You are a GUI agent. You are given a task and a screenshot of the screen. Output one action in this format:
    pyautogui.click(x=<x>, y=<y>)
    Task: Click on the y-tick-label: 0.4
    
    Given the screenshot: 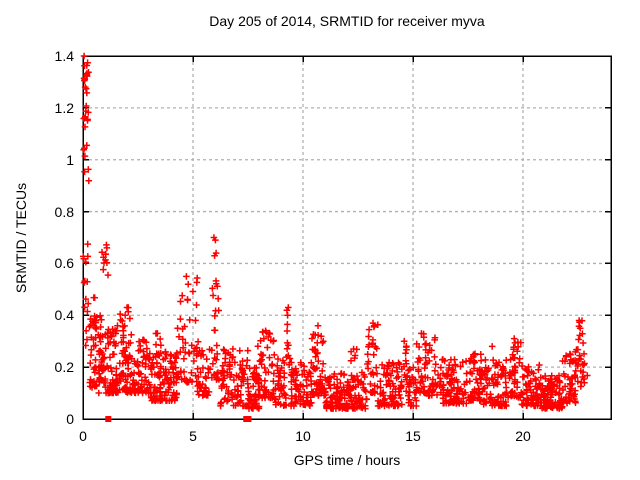 What is the action you would take?
    pyautogui.click(x=64, y=315)
    